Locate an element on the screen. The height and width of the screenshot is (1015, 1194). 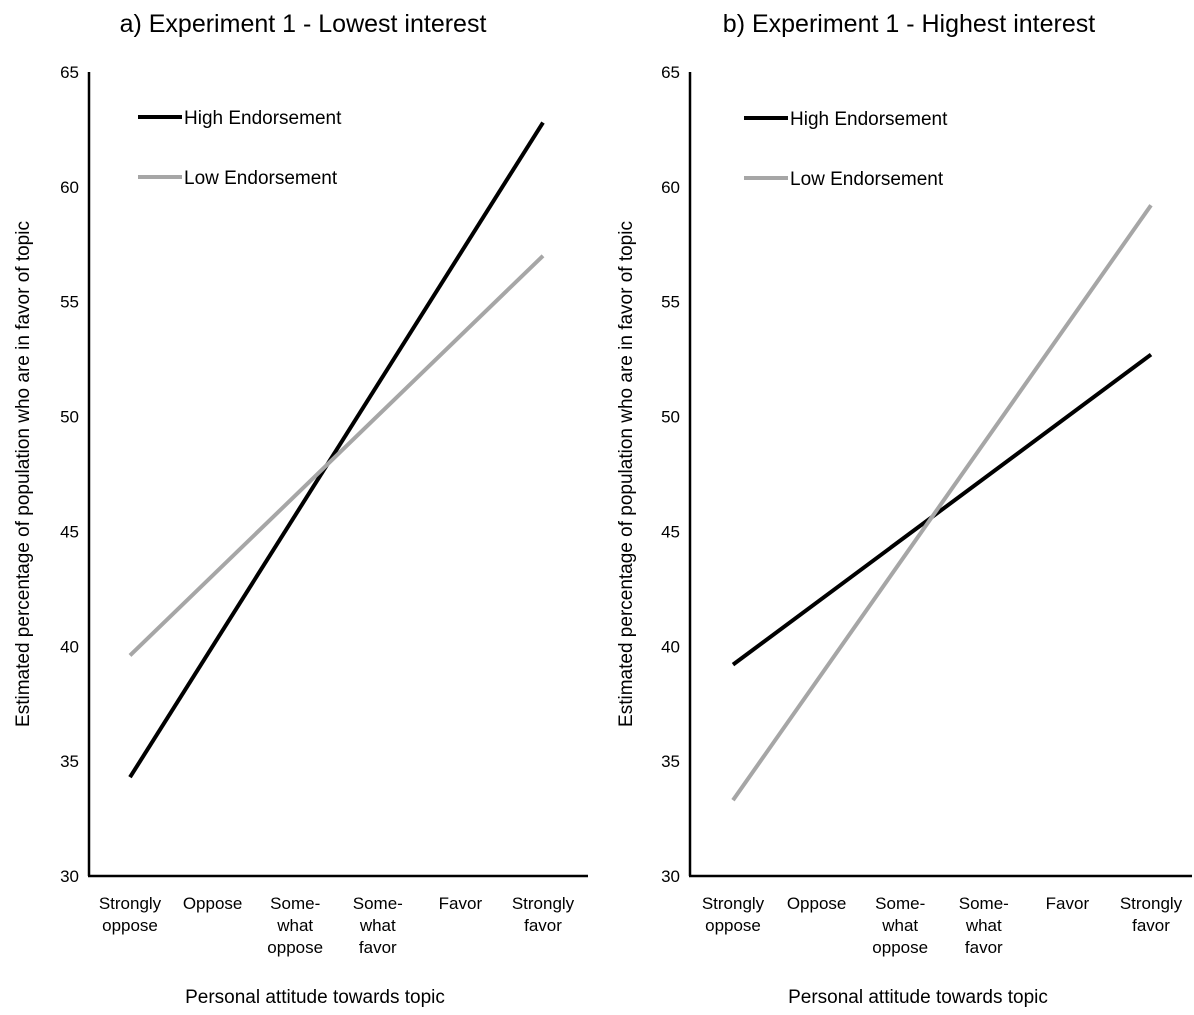
chart-a-x-tick-label: Strongly favor is located at coordinates (543, 914).